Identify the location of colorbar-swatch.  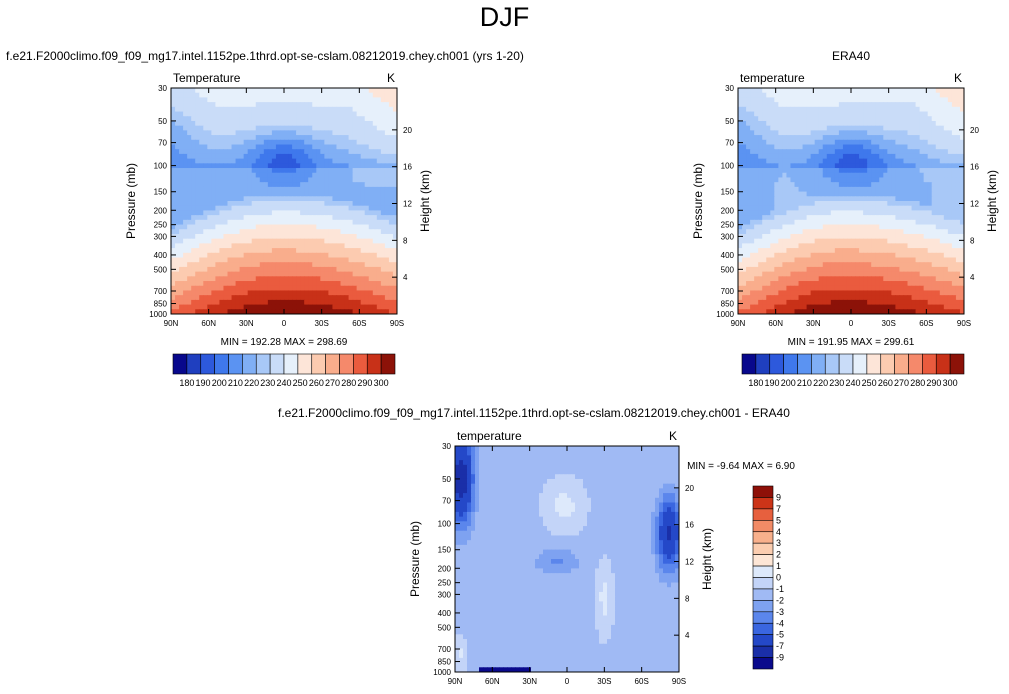
(207, 364).